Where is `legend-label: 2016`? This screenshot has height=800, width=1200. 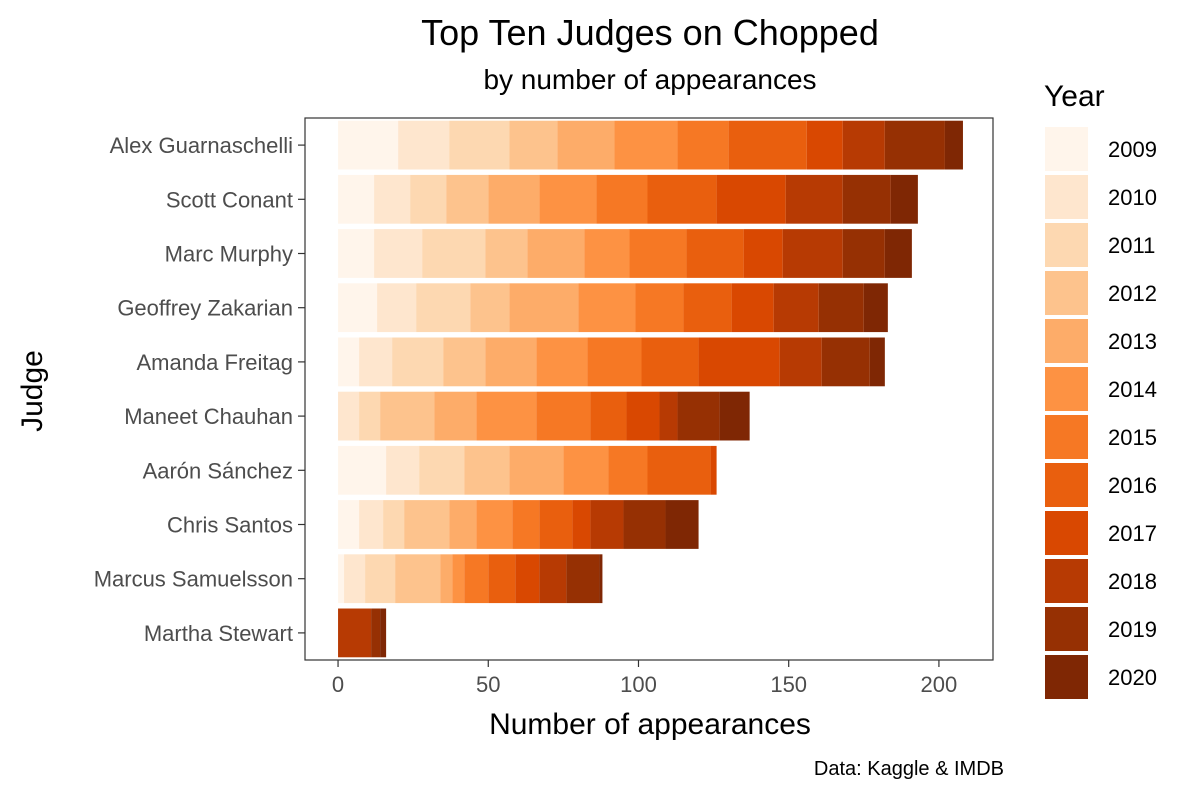
legend-label: 2016 is located at coordinates (1132, 485).